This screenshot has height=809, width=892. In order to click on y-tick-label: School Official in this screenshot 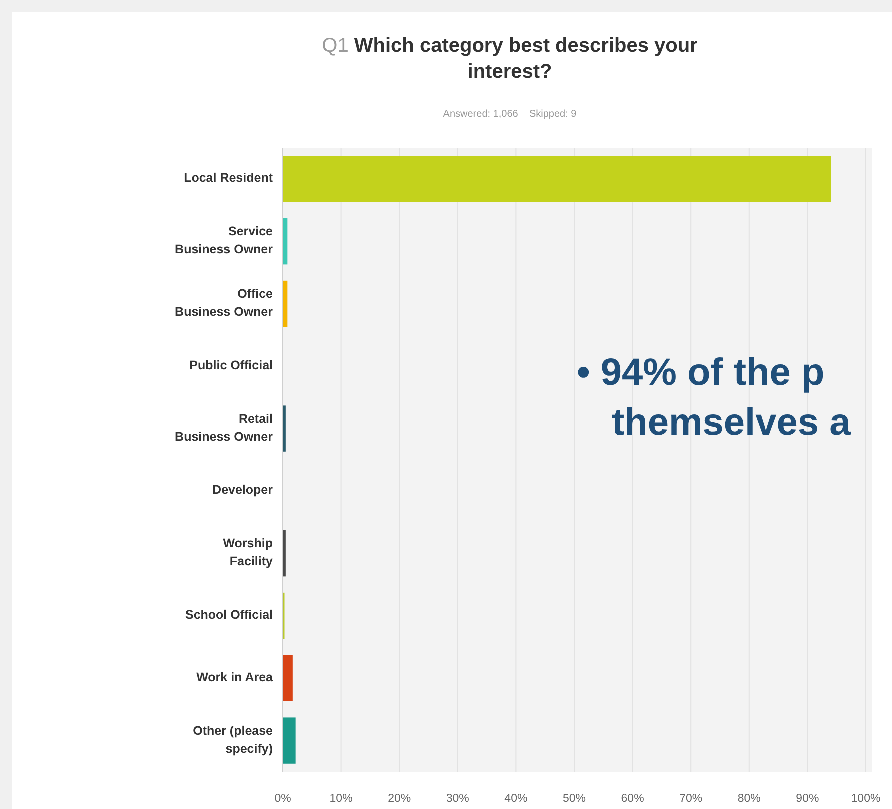, I will do `click(229, 615)`.